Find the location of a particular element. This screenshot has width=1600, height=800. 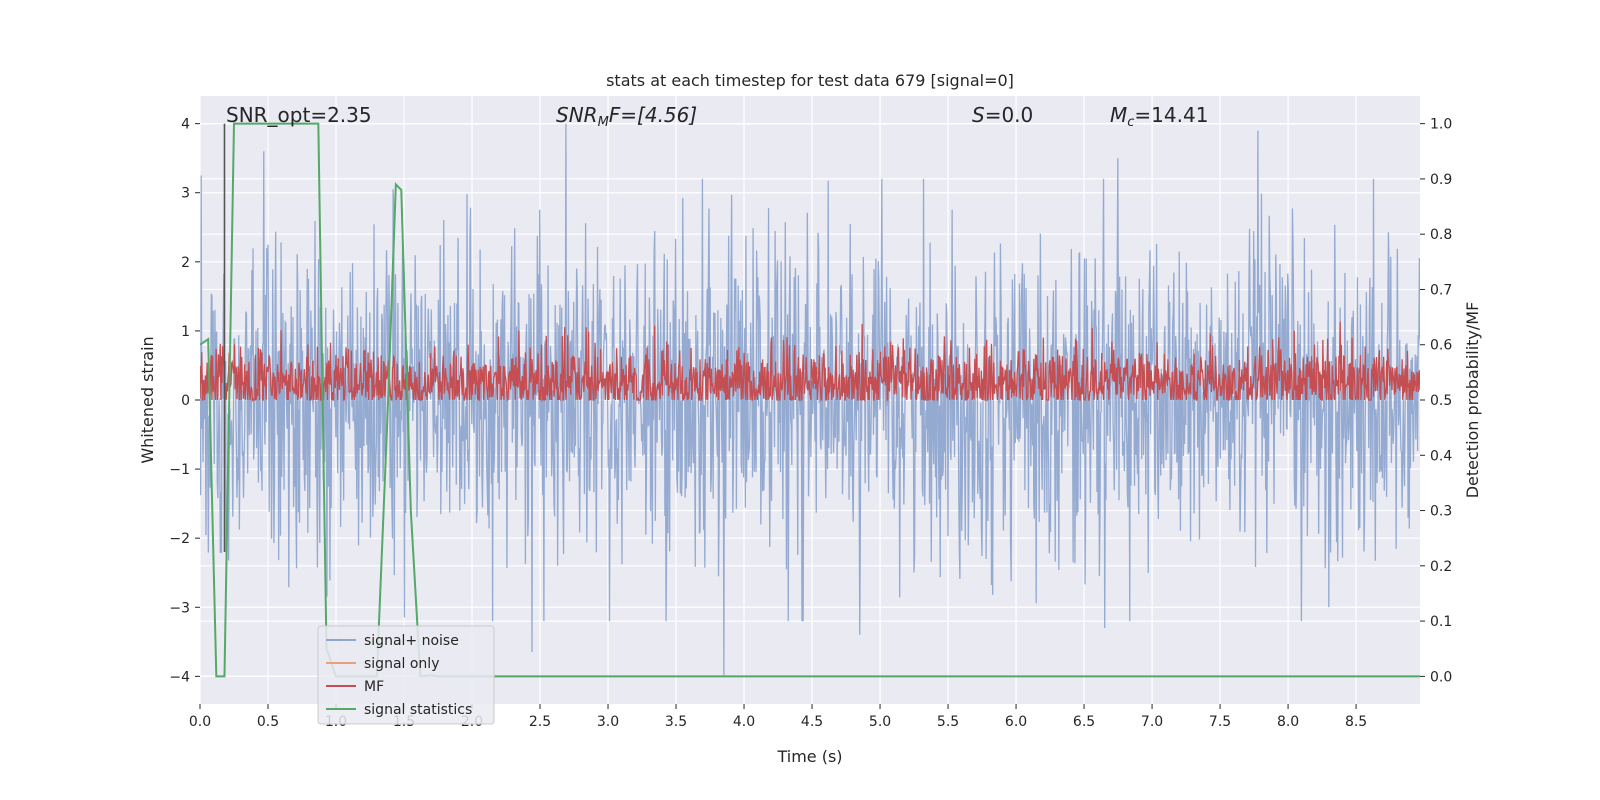

annotation-mc-rest: =14.41 is located at coordinates (1171, 115).